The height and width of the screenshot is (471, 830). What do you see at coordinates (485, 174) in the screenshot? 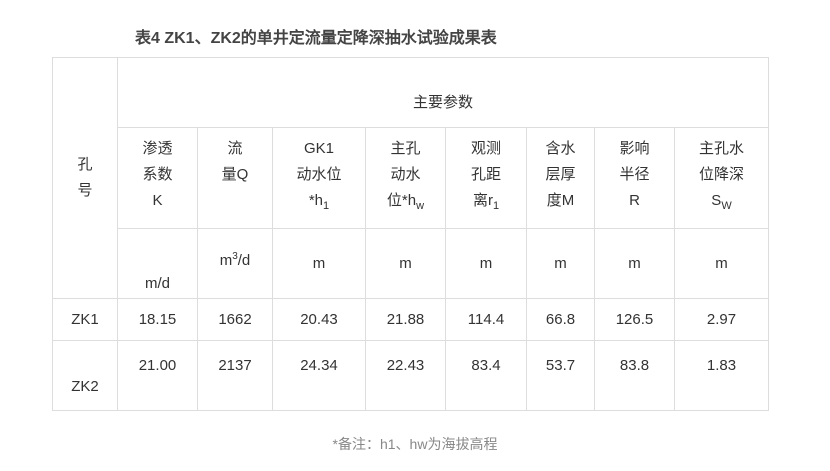
I see `column-name: 观测 孔距 离r` at bounding box center [485, 174].